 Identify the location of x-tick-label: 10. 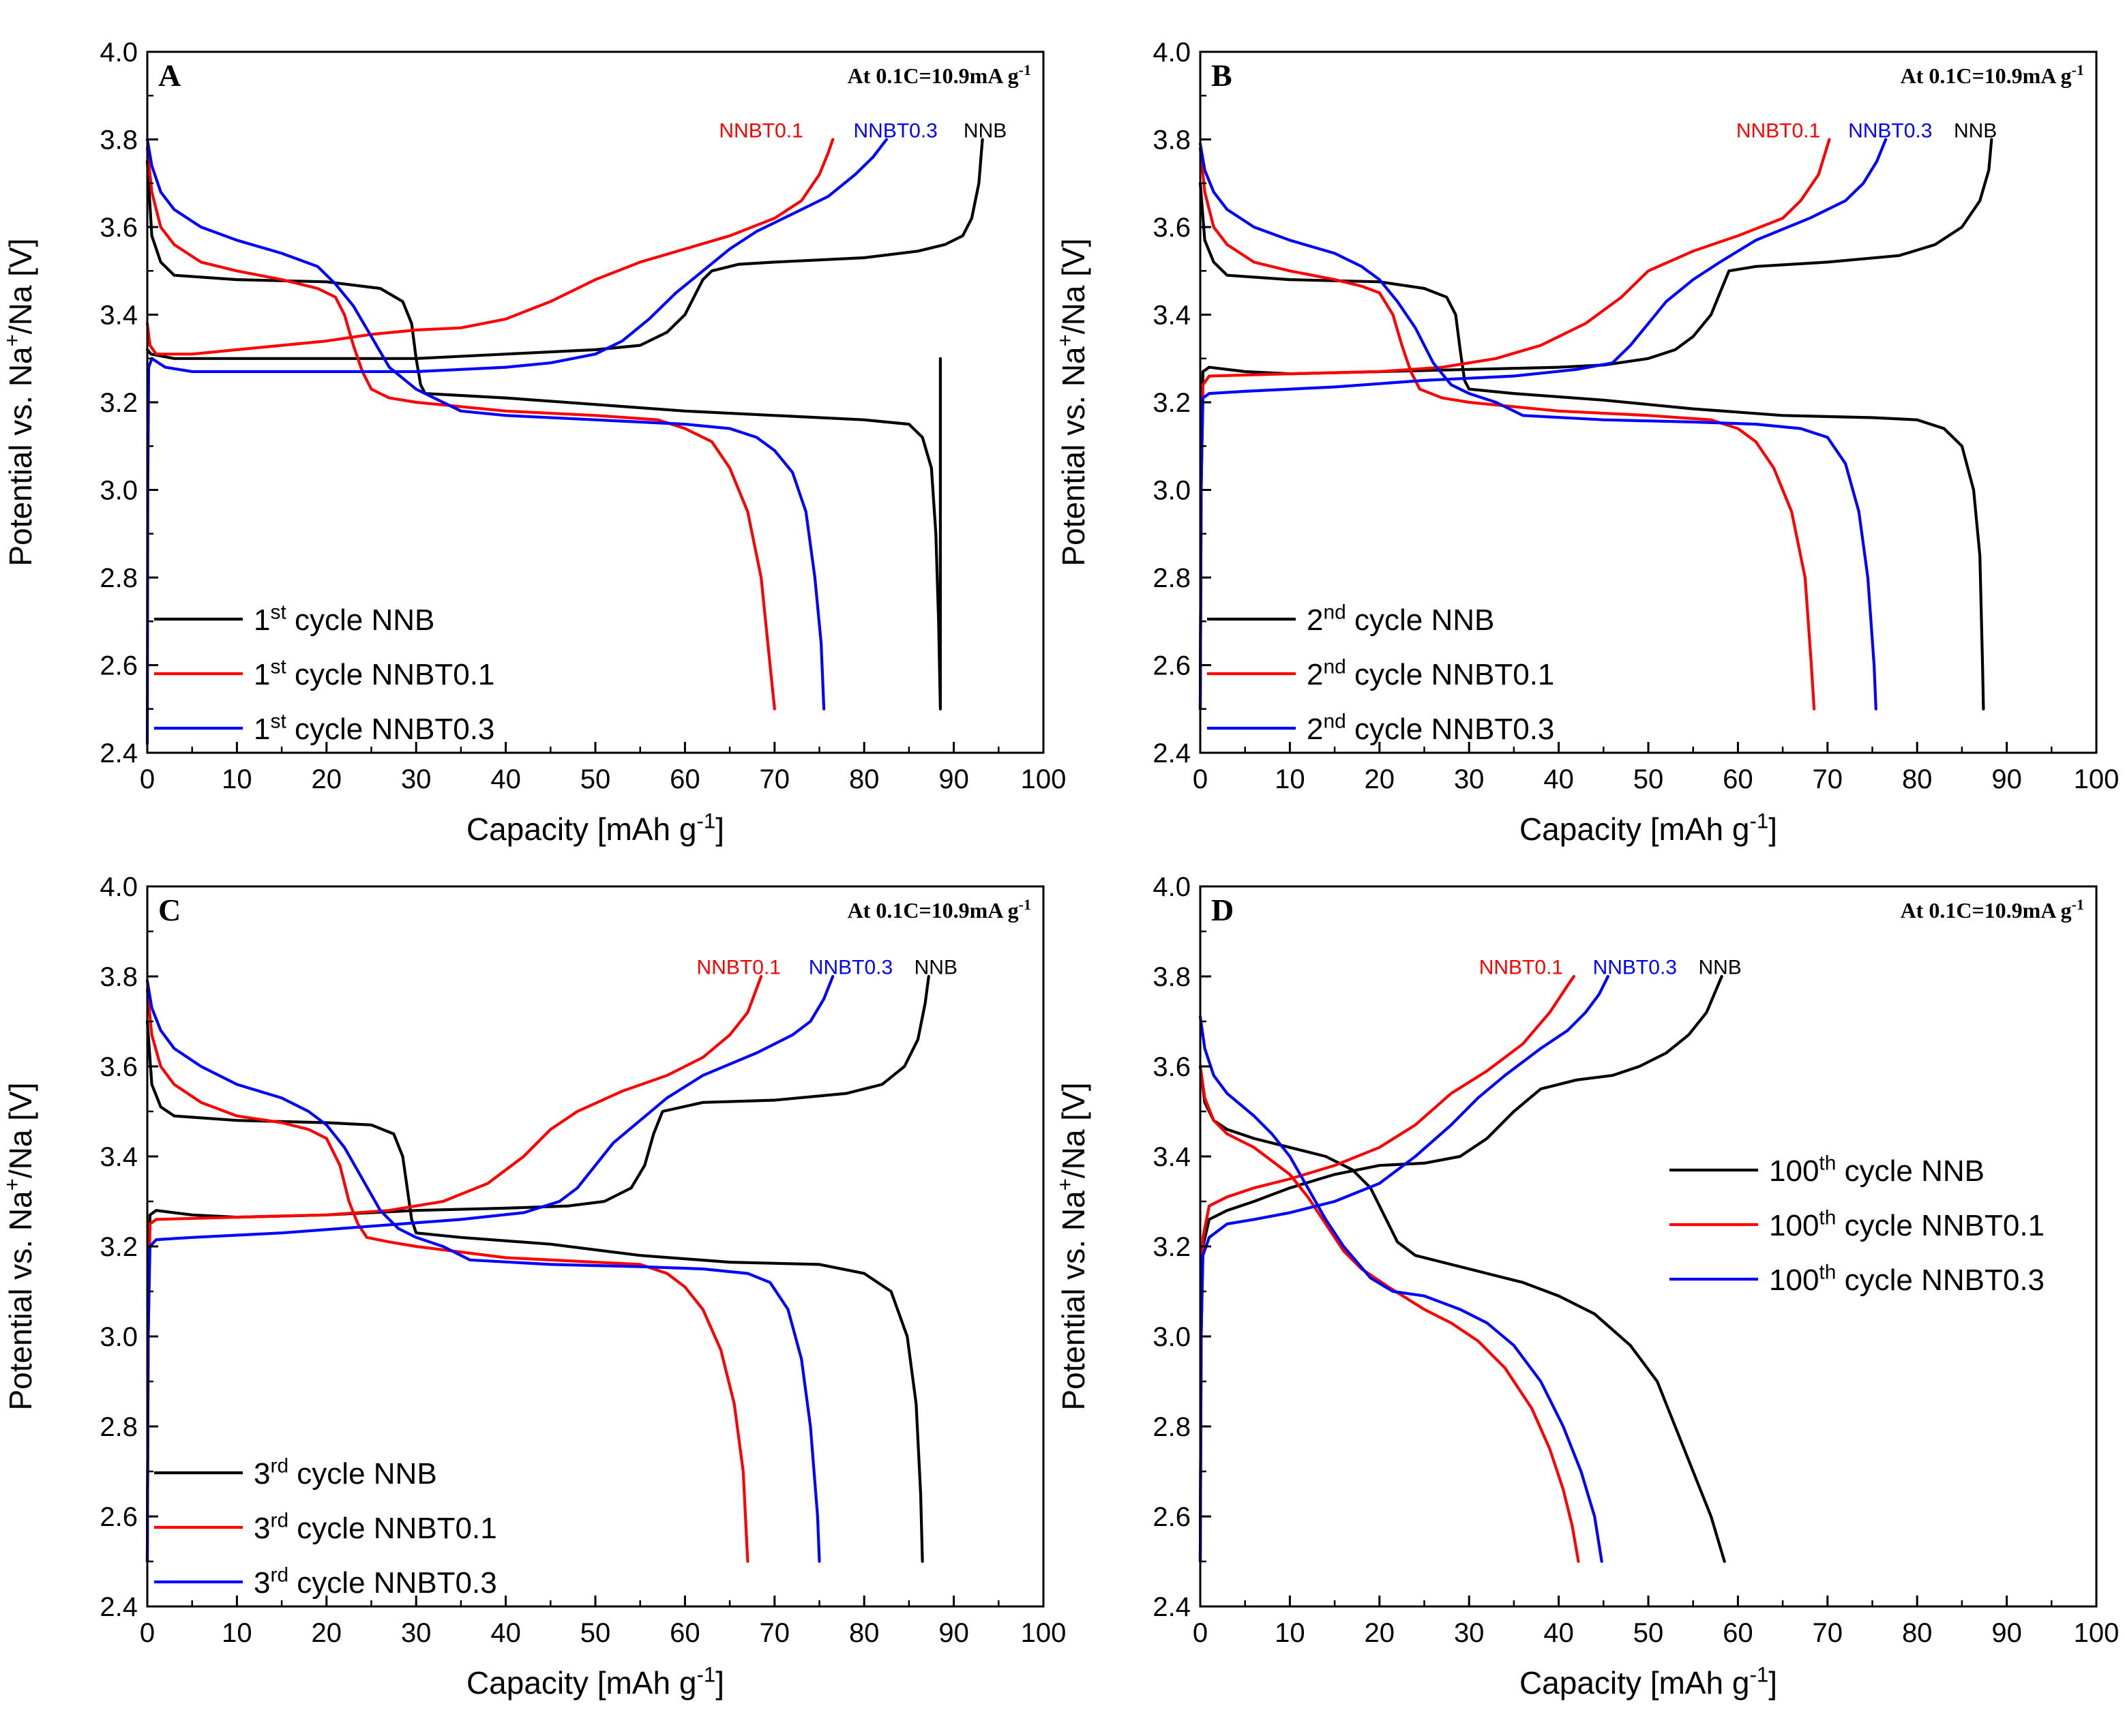
(1290, 779).